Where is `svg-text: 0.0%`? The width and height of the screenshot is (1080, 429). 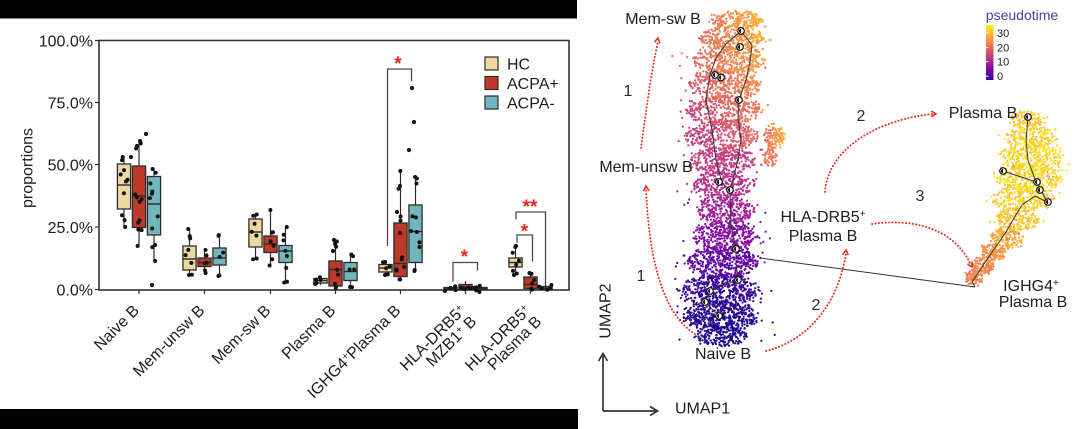 svg-text: 0.0% is located at coordinates (75, 290).